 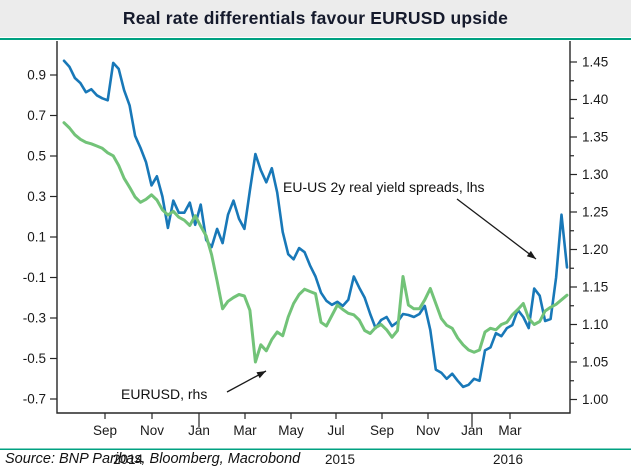 What do you see at coordinates (508, 459) in the screenshot?
I see `x-axis-year-label: 2016` at bounding box center [508, 459].